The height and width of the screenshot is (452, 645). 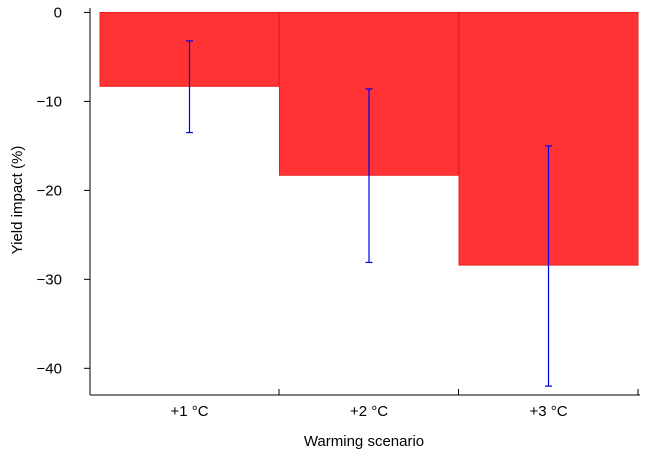 What do you see at coordinates (49, 368) in the screenshot?
I see `y-tick-label-5: −40` at bounding box center [49, 368].